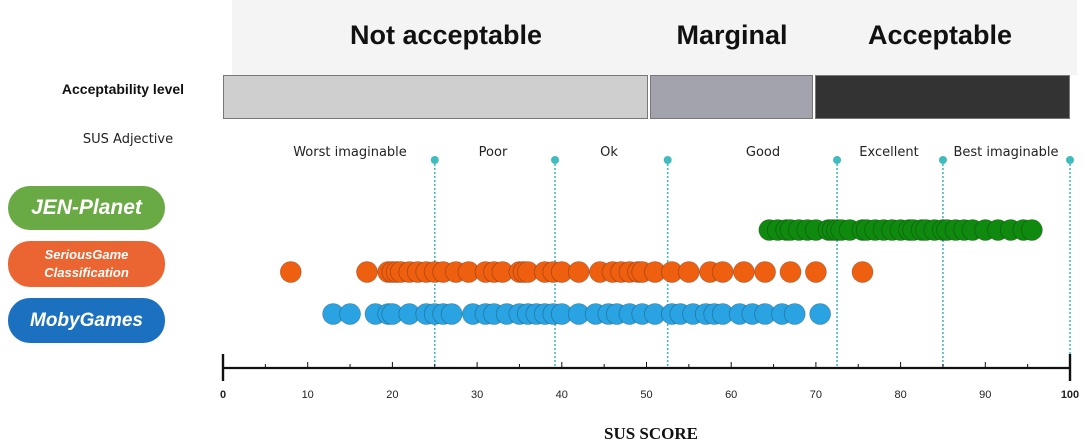 The width and height of the screenshot is (1084, 447). What do you see at coordinates (646, 395) in the screenshot?
I see `x-tick-label-50: 50` at bounding box center [646, 395].